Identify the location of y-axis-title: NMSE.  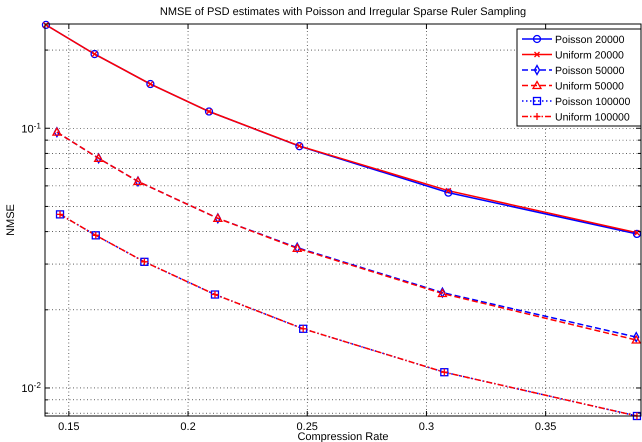
(11, 220).